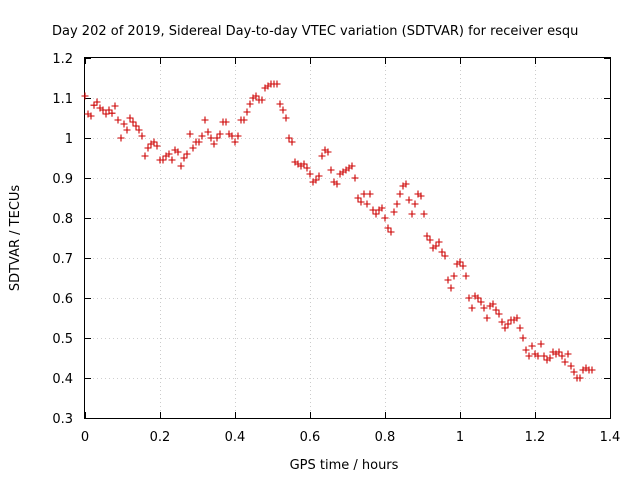  Describe the element at coordinates (62, 219) in the screenshot. I see `y-tick-label: 0.8` at that location.